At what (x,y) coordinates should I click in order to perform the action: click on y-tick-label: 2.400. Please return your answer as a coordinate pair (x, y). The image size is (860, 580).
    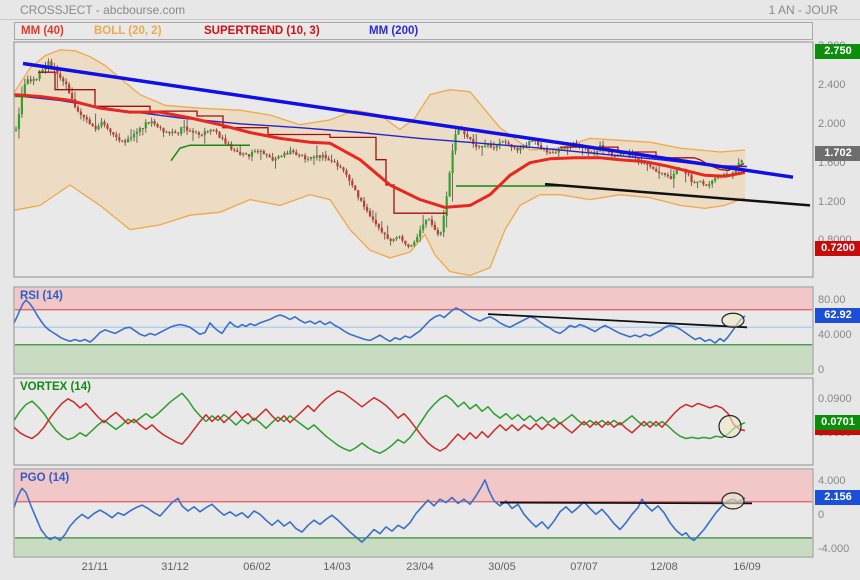
    Looking at the image, I should click on (832, 85).